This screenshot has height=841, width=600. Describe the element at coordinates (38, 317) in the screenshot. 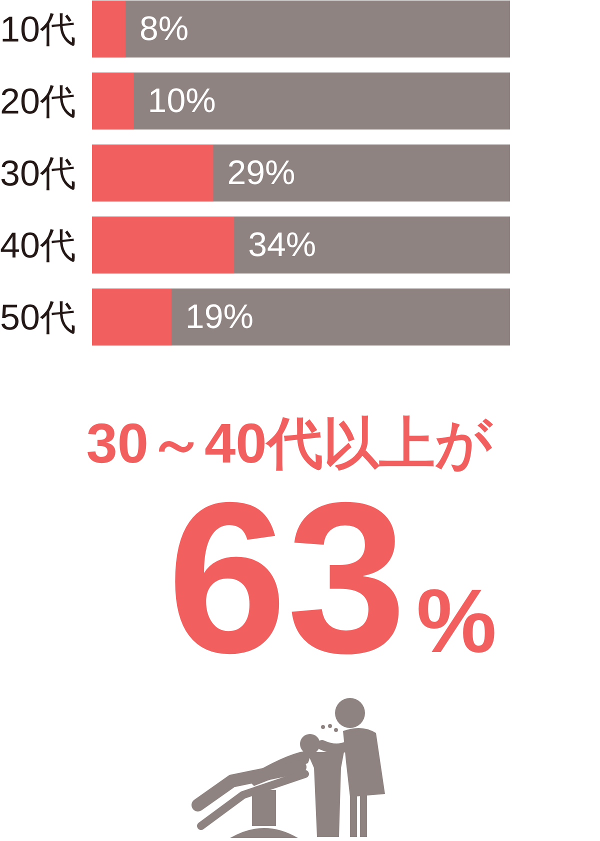

I see `y-tick-label: 50代` at that location.